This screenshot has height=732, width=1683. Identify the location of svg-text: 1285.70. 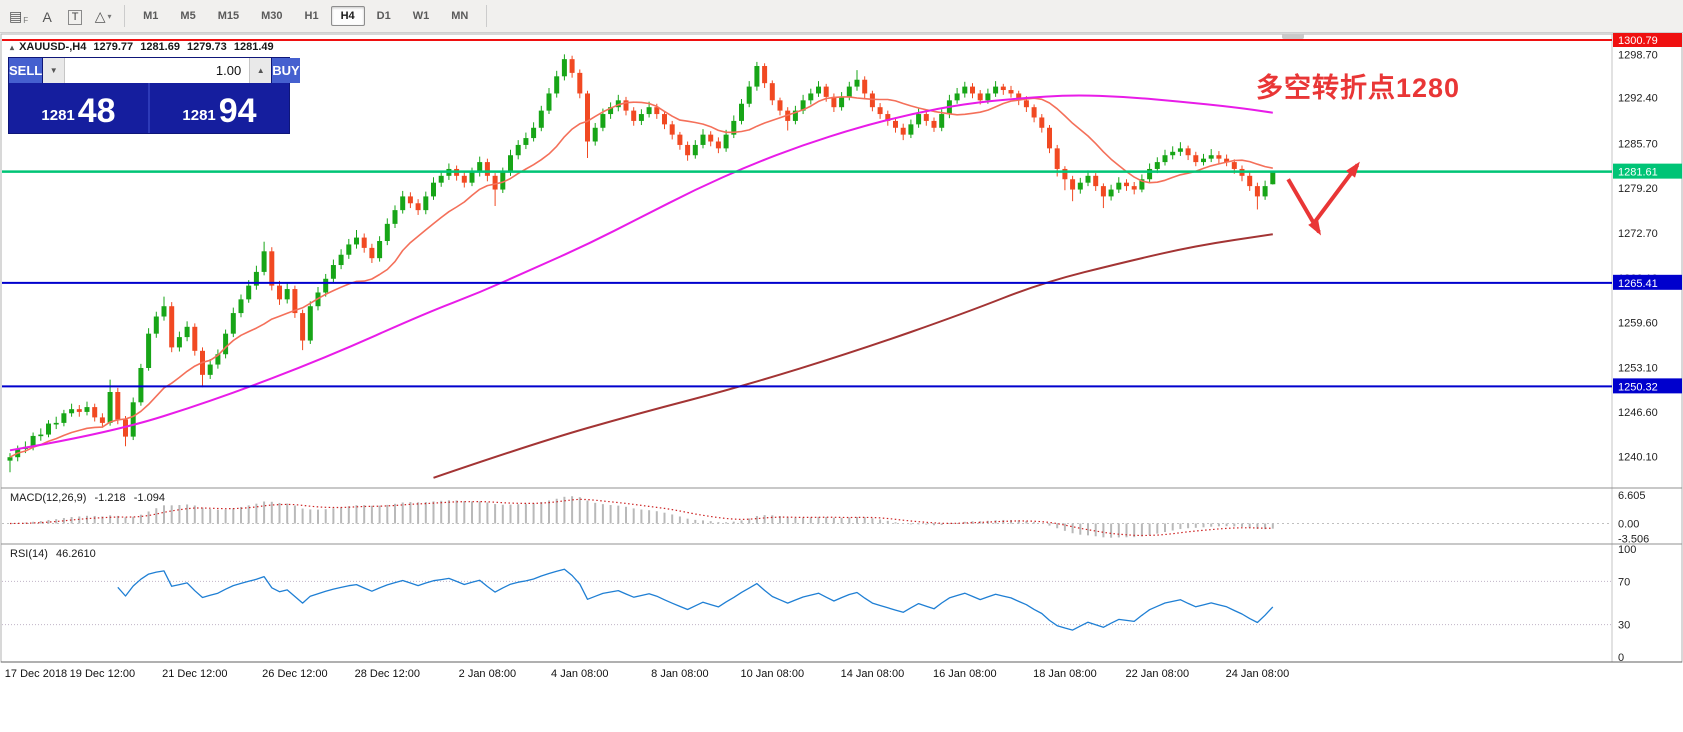
(1638, 145).